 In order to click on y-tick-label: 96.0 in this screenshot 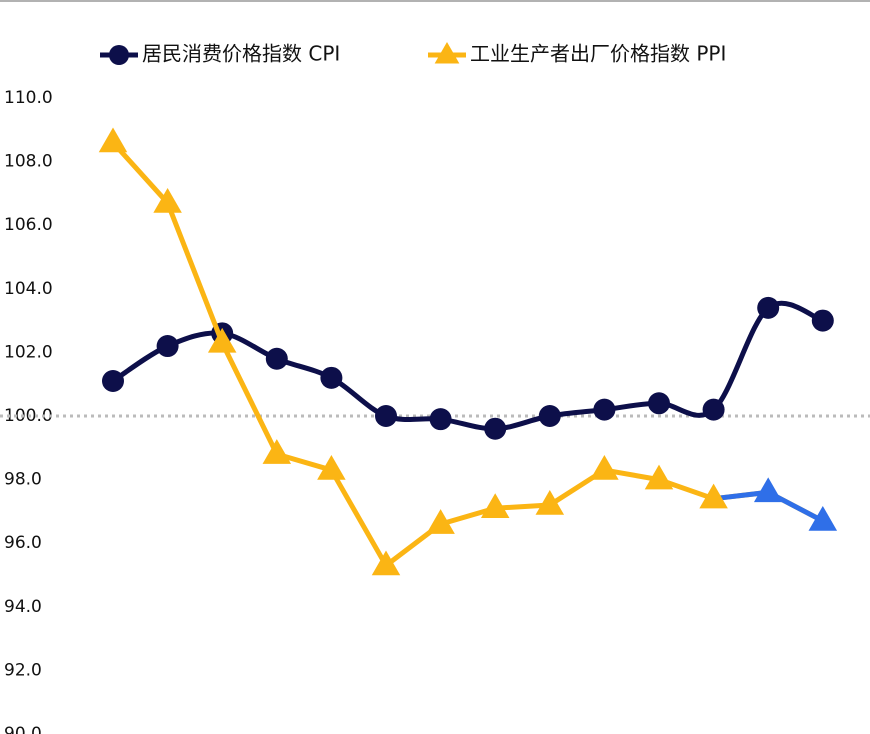, I will do `click(23, 543)`.